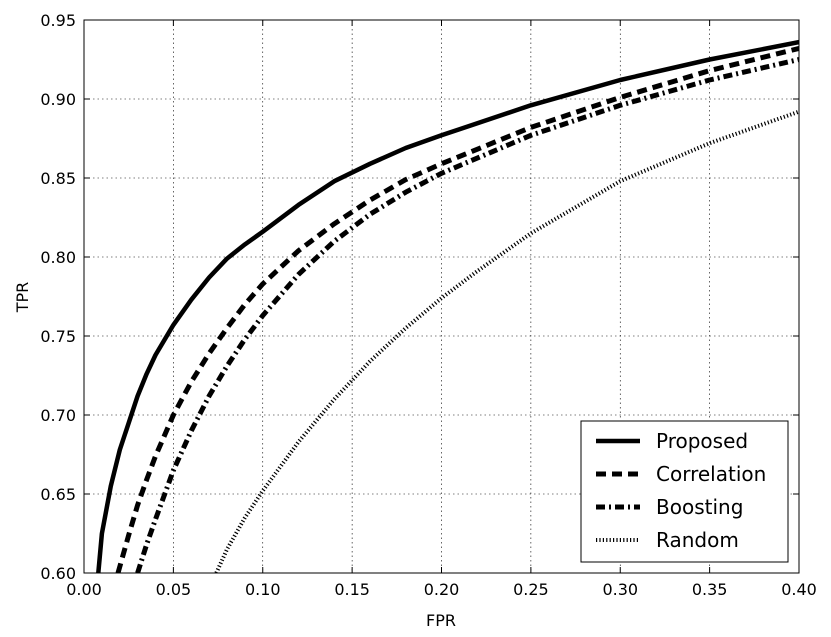  I want to click on x-tick-label: 0.15, so click(352, 589).